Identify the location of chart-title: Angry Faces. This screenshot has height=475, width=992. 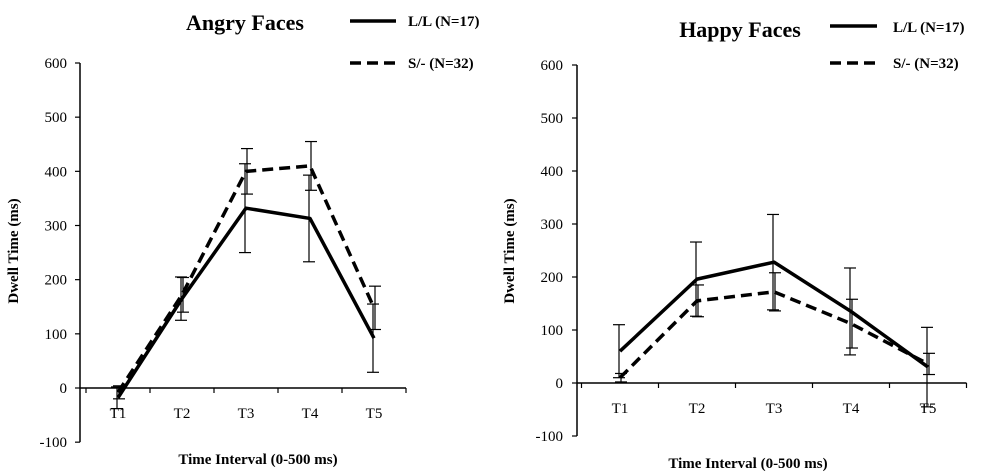
(245, 22).